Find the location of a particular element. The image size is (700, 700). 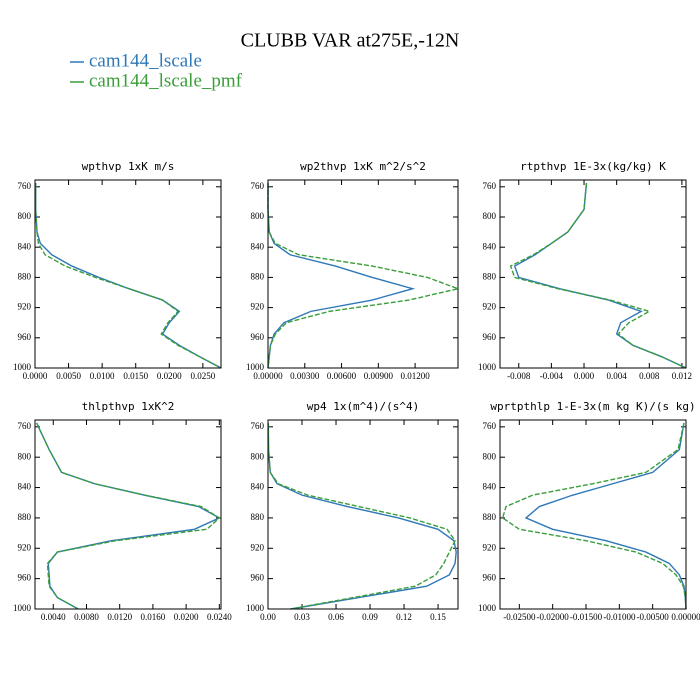

x-tick-label: 0.0000 is located at coordinates (35, 376).